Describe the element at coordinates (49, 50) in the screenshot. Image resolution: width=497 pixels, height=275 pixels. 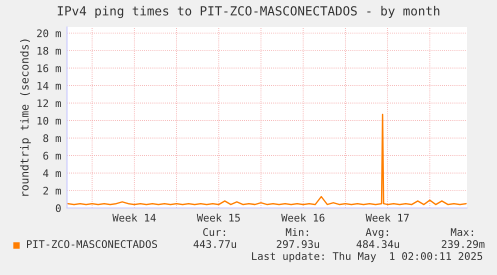
I see `y-tick-label: 18 m` at that location.